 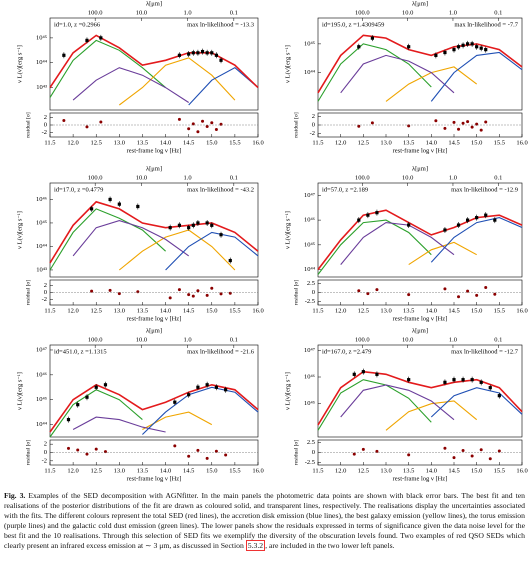 I want to click on top-axis-label: λ[μm], so click(x=420, y=168).